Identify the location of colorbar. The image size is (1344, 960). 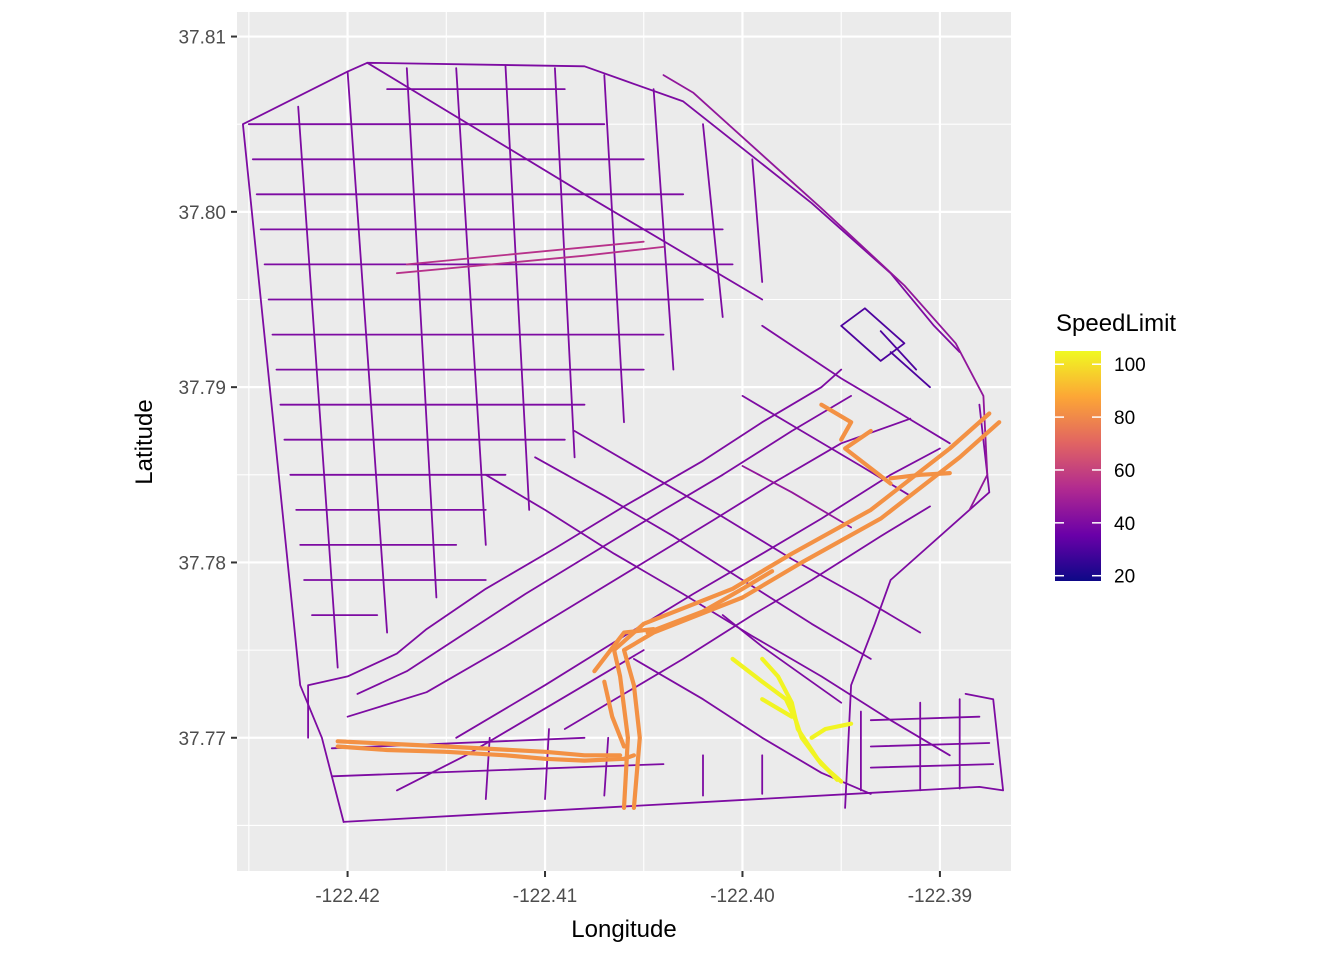
(1078, 466).